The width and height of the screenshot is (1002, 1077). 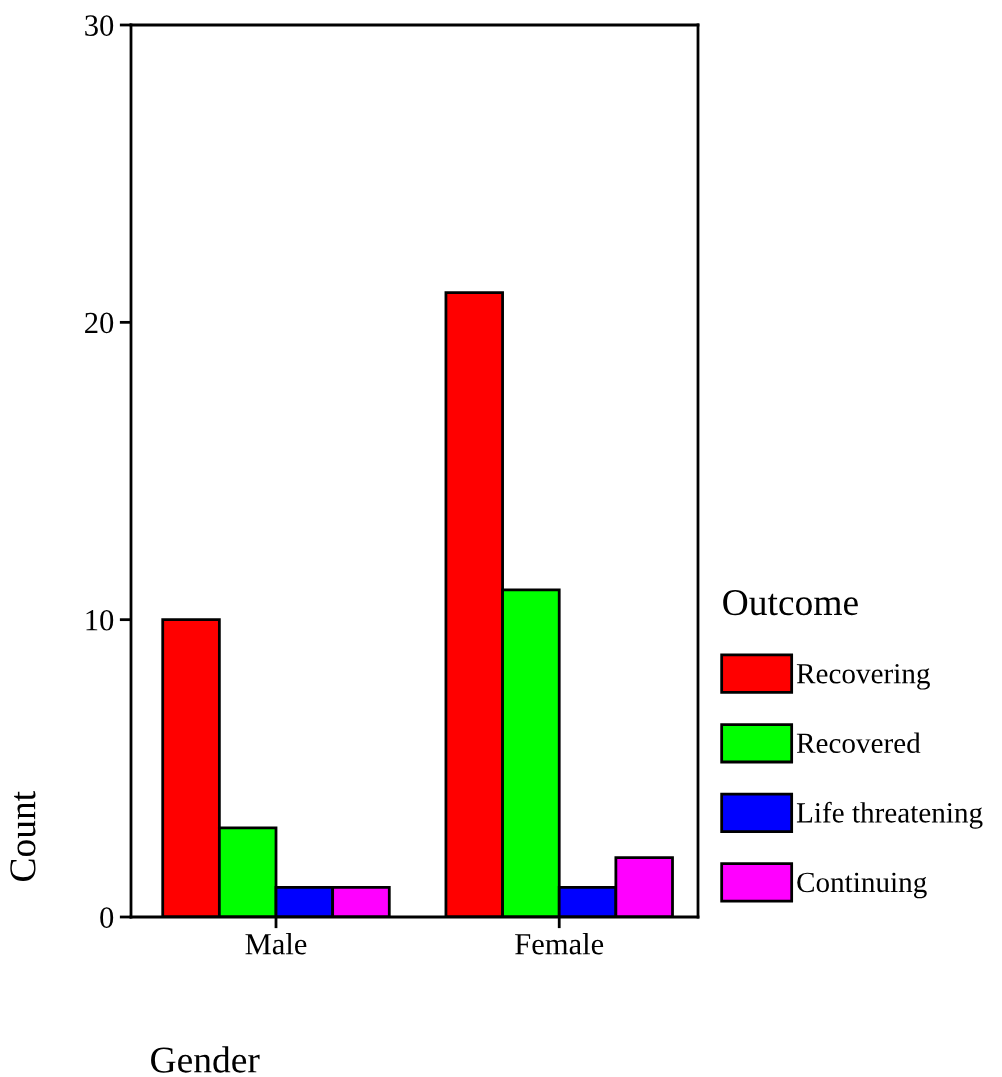 I want to click on legend-title: Outcome, so click(x=790, y=603).